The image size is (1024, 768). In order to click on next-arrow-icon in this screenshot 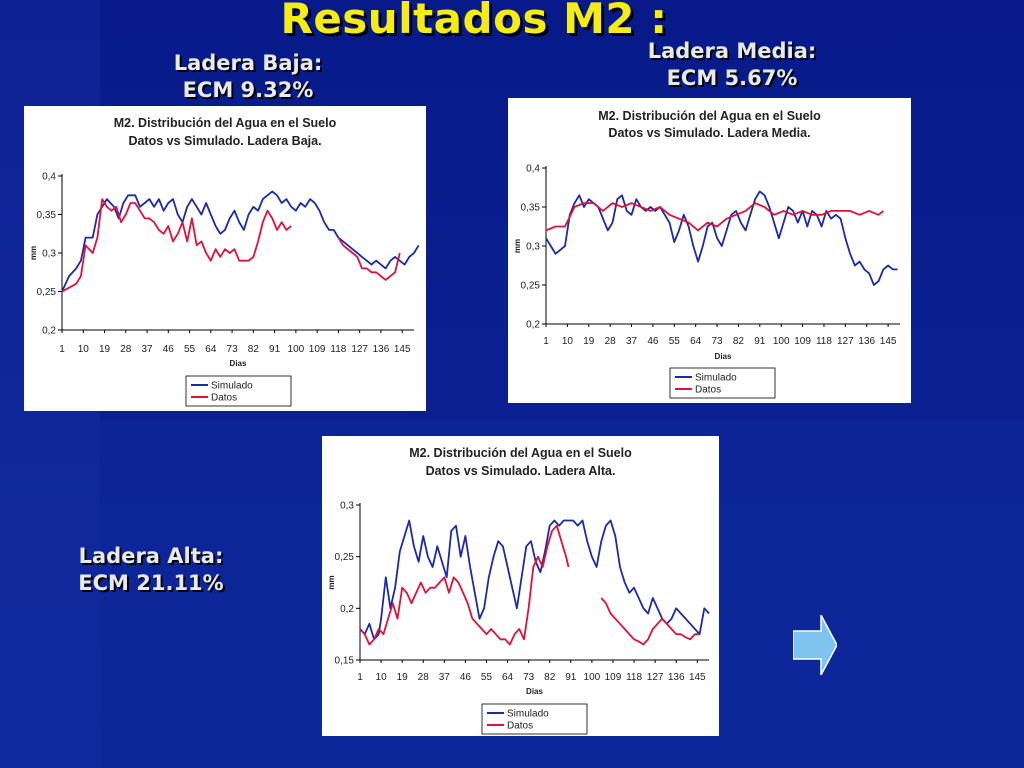, I will do `click(815, 645)`.